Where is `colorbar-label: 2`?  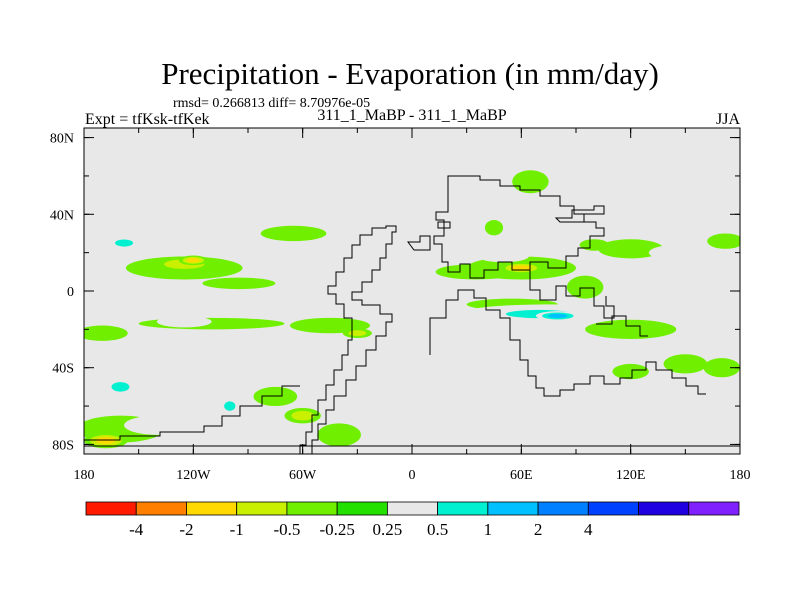
colorbar-label: 2 is located at coordinates (538, 529).